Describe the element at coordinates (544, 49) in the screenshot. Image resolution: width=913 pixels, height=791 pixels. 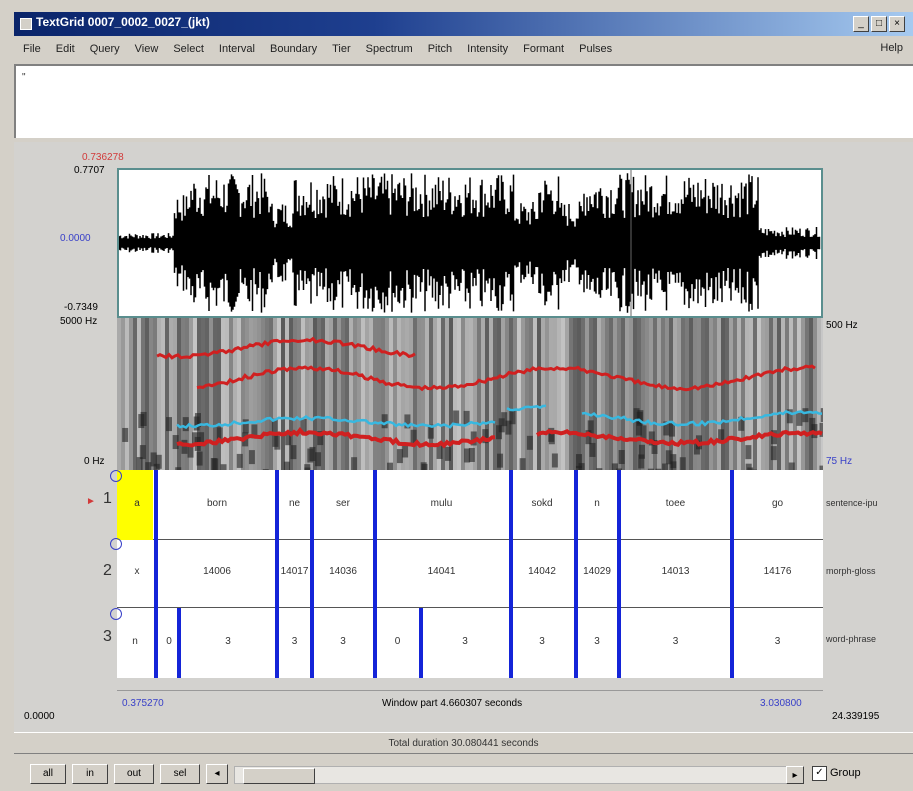
I see `menu-formant: Formant` at that location.